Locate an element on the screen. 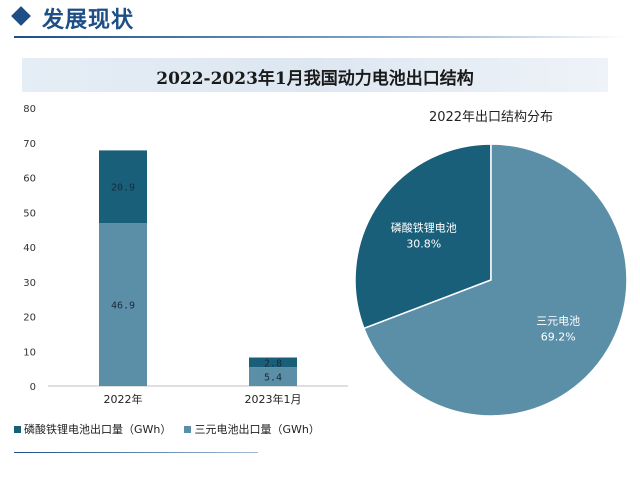  data-label: 5.4 is located at coordinates (273, 378).